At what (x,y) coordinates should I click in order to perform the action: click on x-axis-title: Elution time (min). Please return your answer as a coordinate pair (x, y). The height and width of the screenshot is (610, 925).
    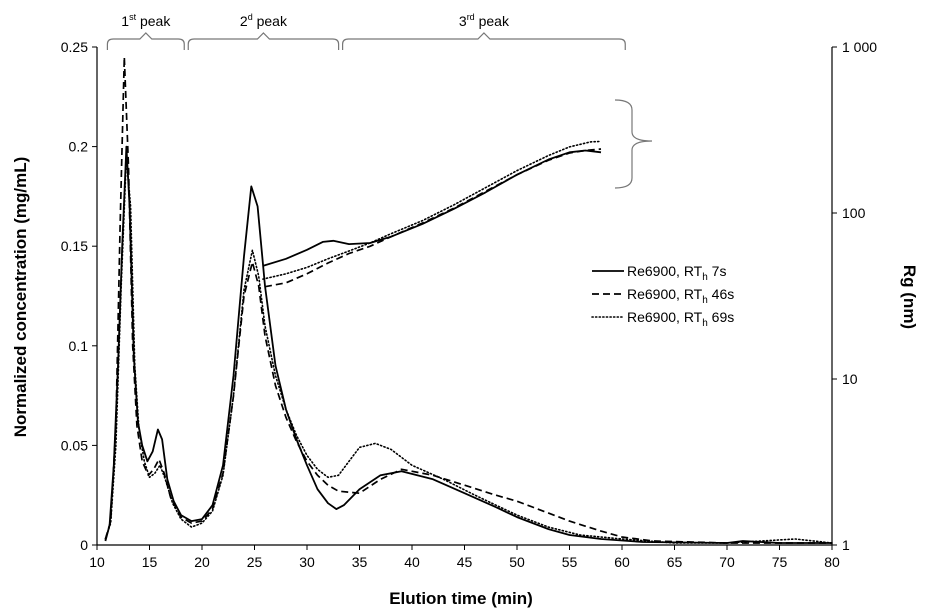
    Looking at the image, I should click on (461, 598).